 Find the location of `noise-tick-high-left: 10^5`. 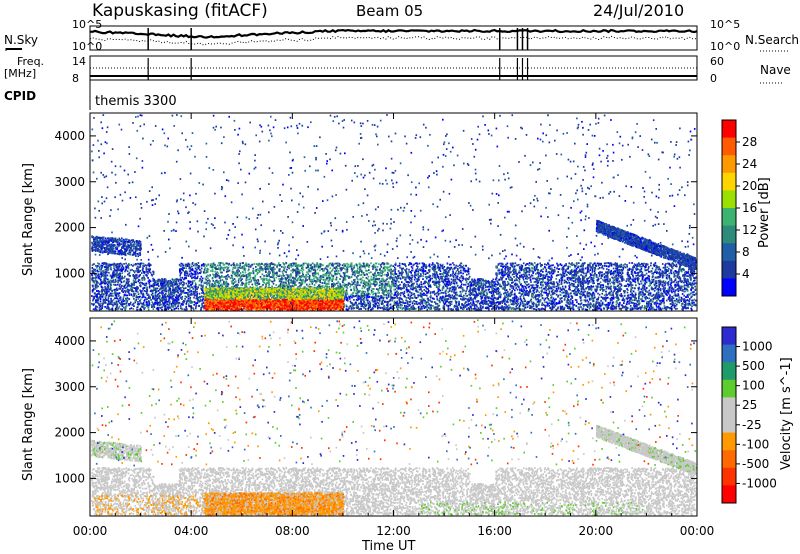

noise-tick-high-left: 10^5 is located at coordinates (87, 24).